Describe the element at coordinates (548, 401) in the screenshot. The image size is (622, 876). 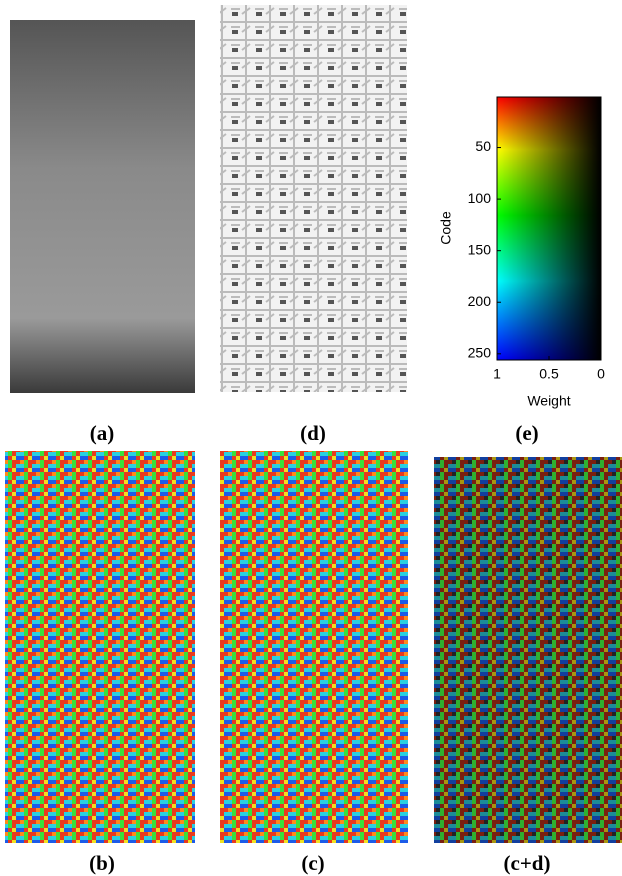
I see `x-axis-label: Weight` at that location.